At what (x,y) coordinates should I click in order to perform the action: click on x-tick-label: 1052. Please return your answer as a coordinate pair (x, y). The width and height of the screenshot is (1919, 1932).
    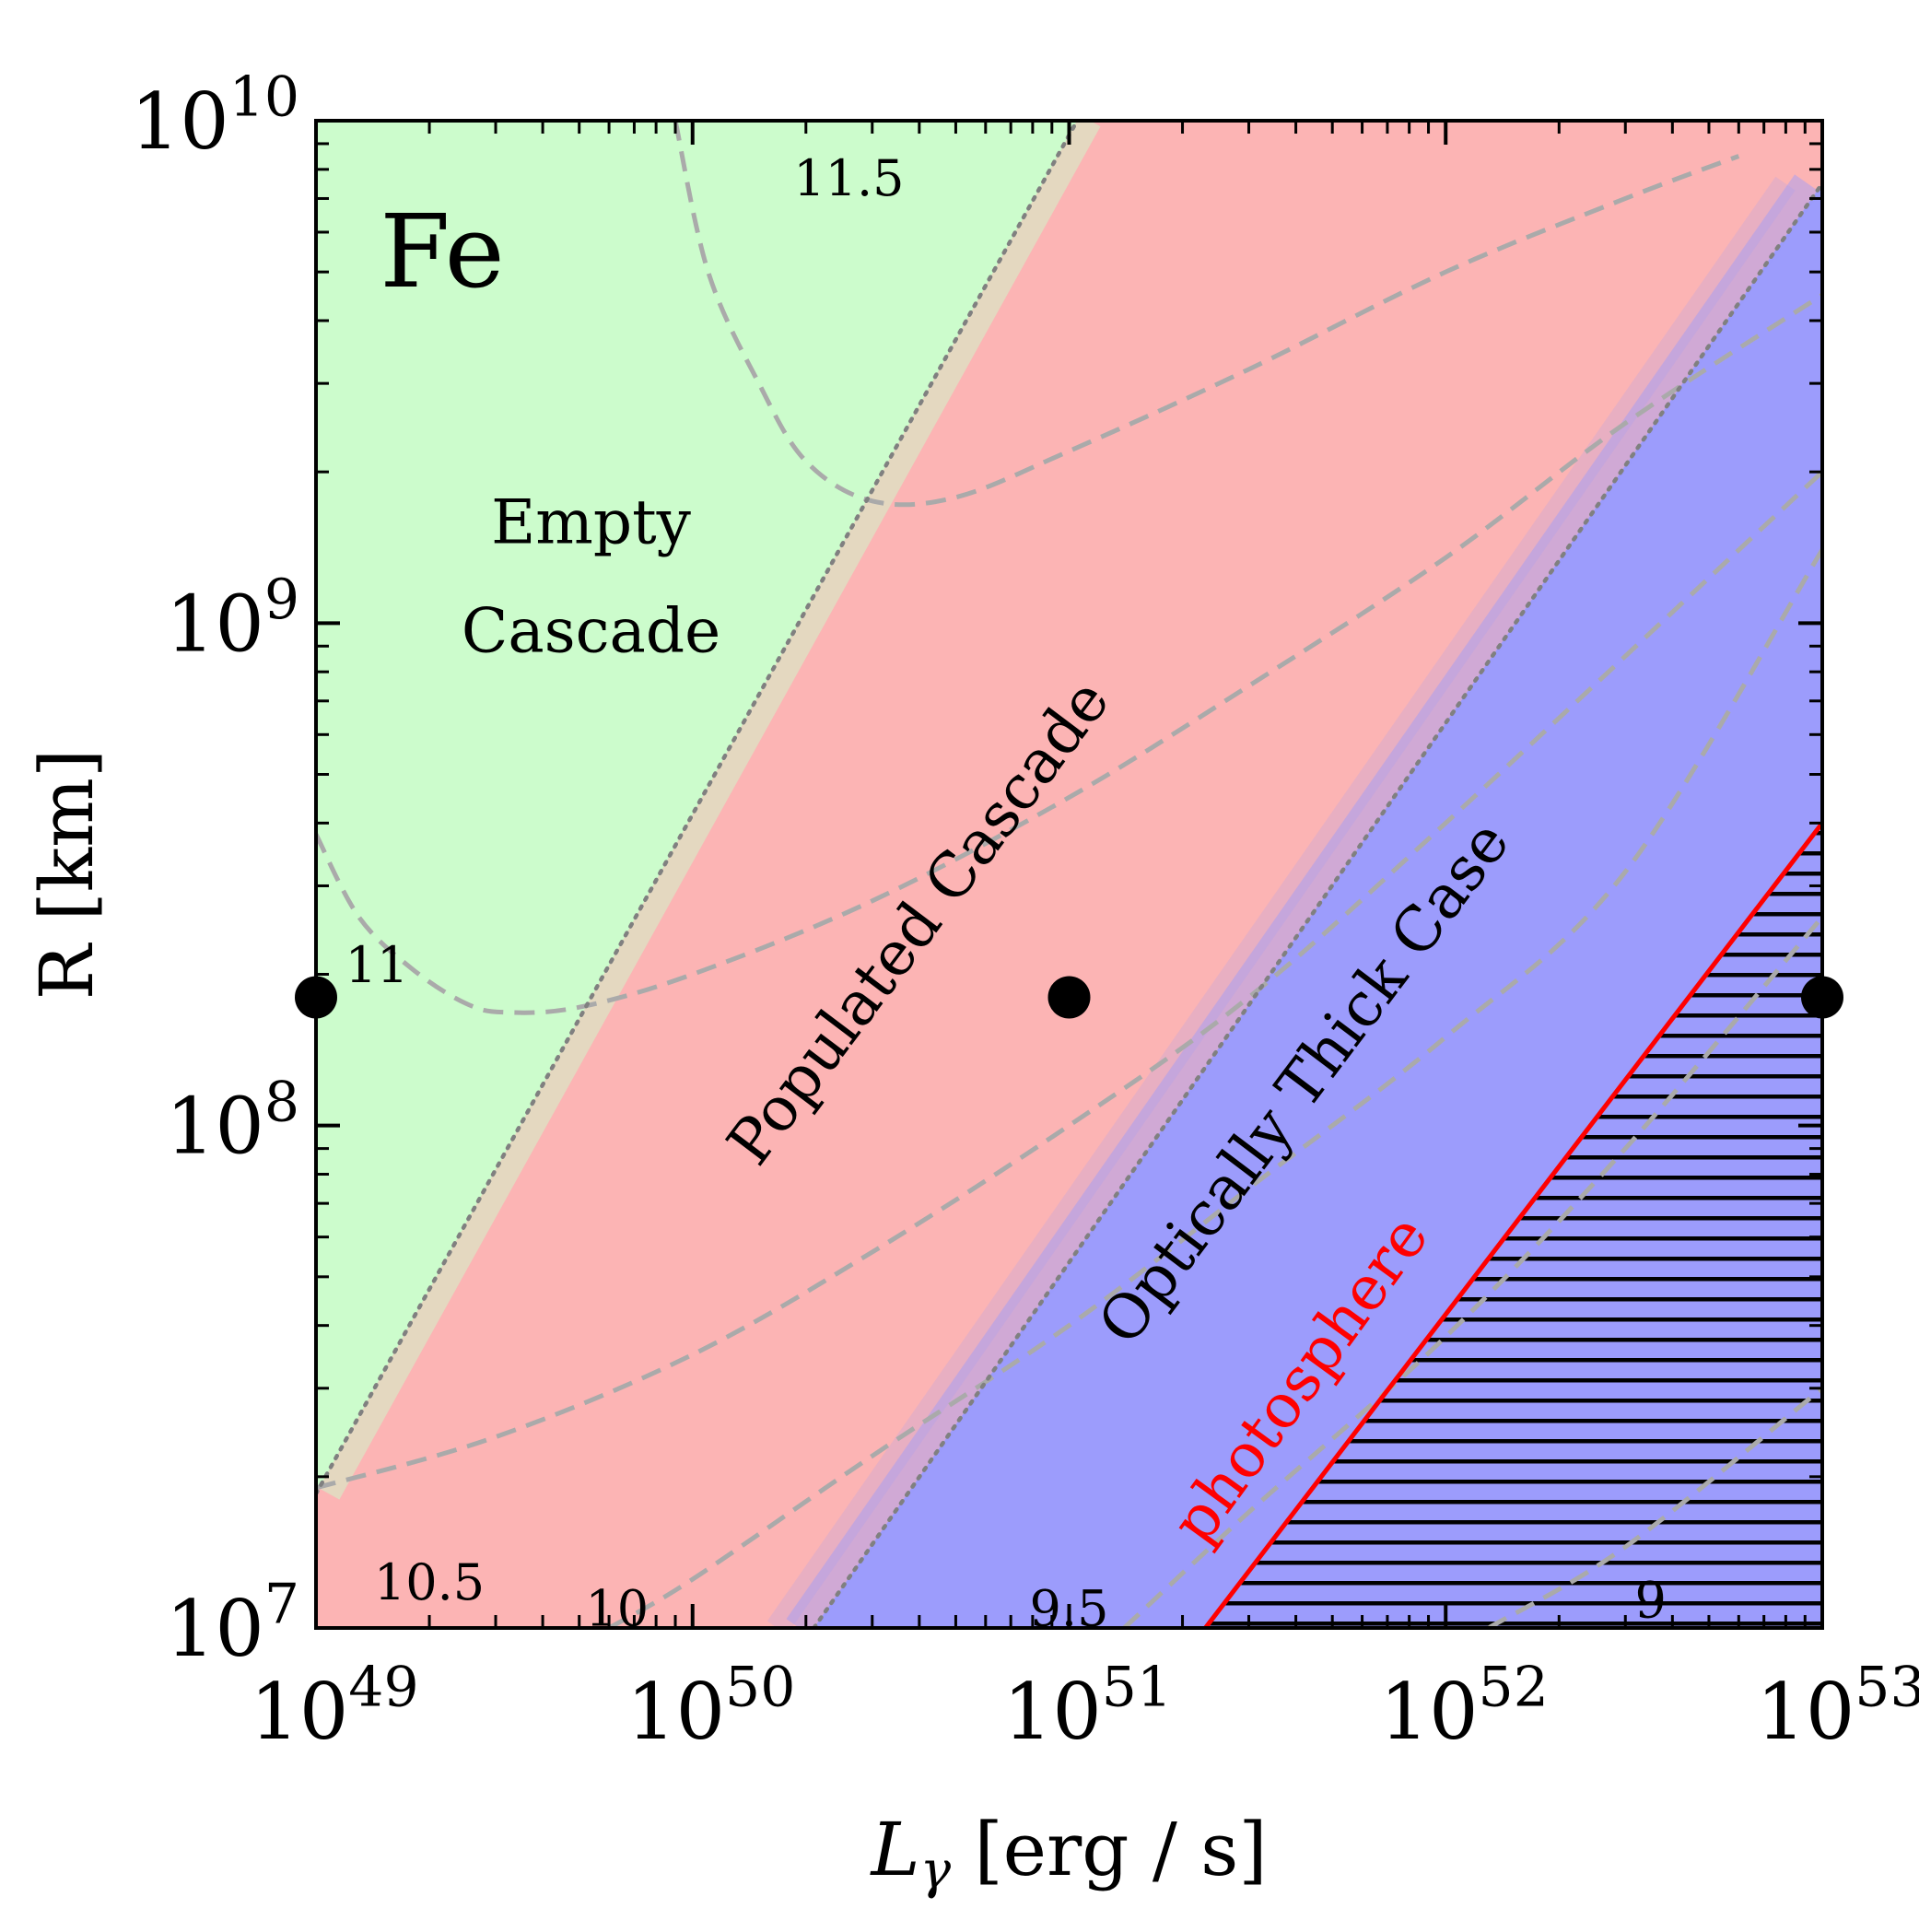
    Looking at the image, I should click on (1465, 1706).